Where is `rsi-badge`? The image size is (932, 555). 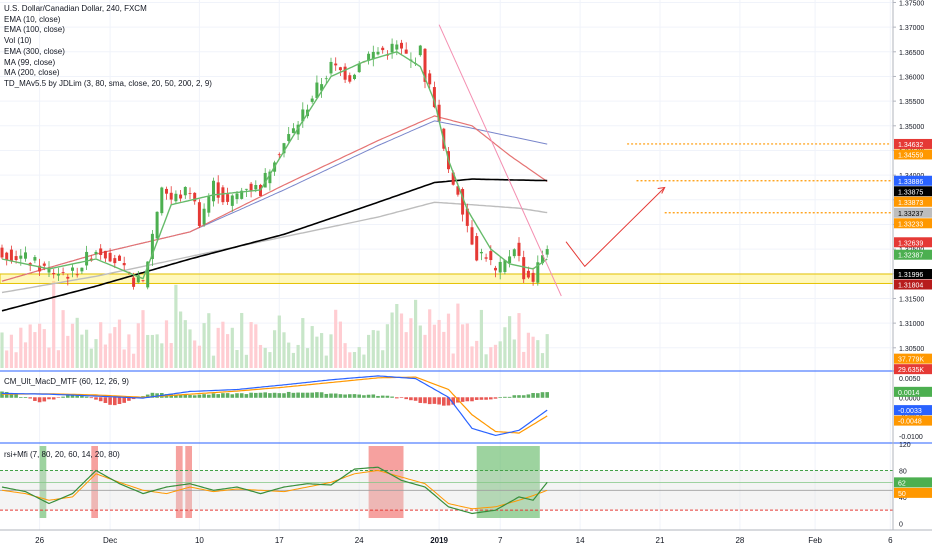 rsi-badge is located at coordinates (913, 482).